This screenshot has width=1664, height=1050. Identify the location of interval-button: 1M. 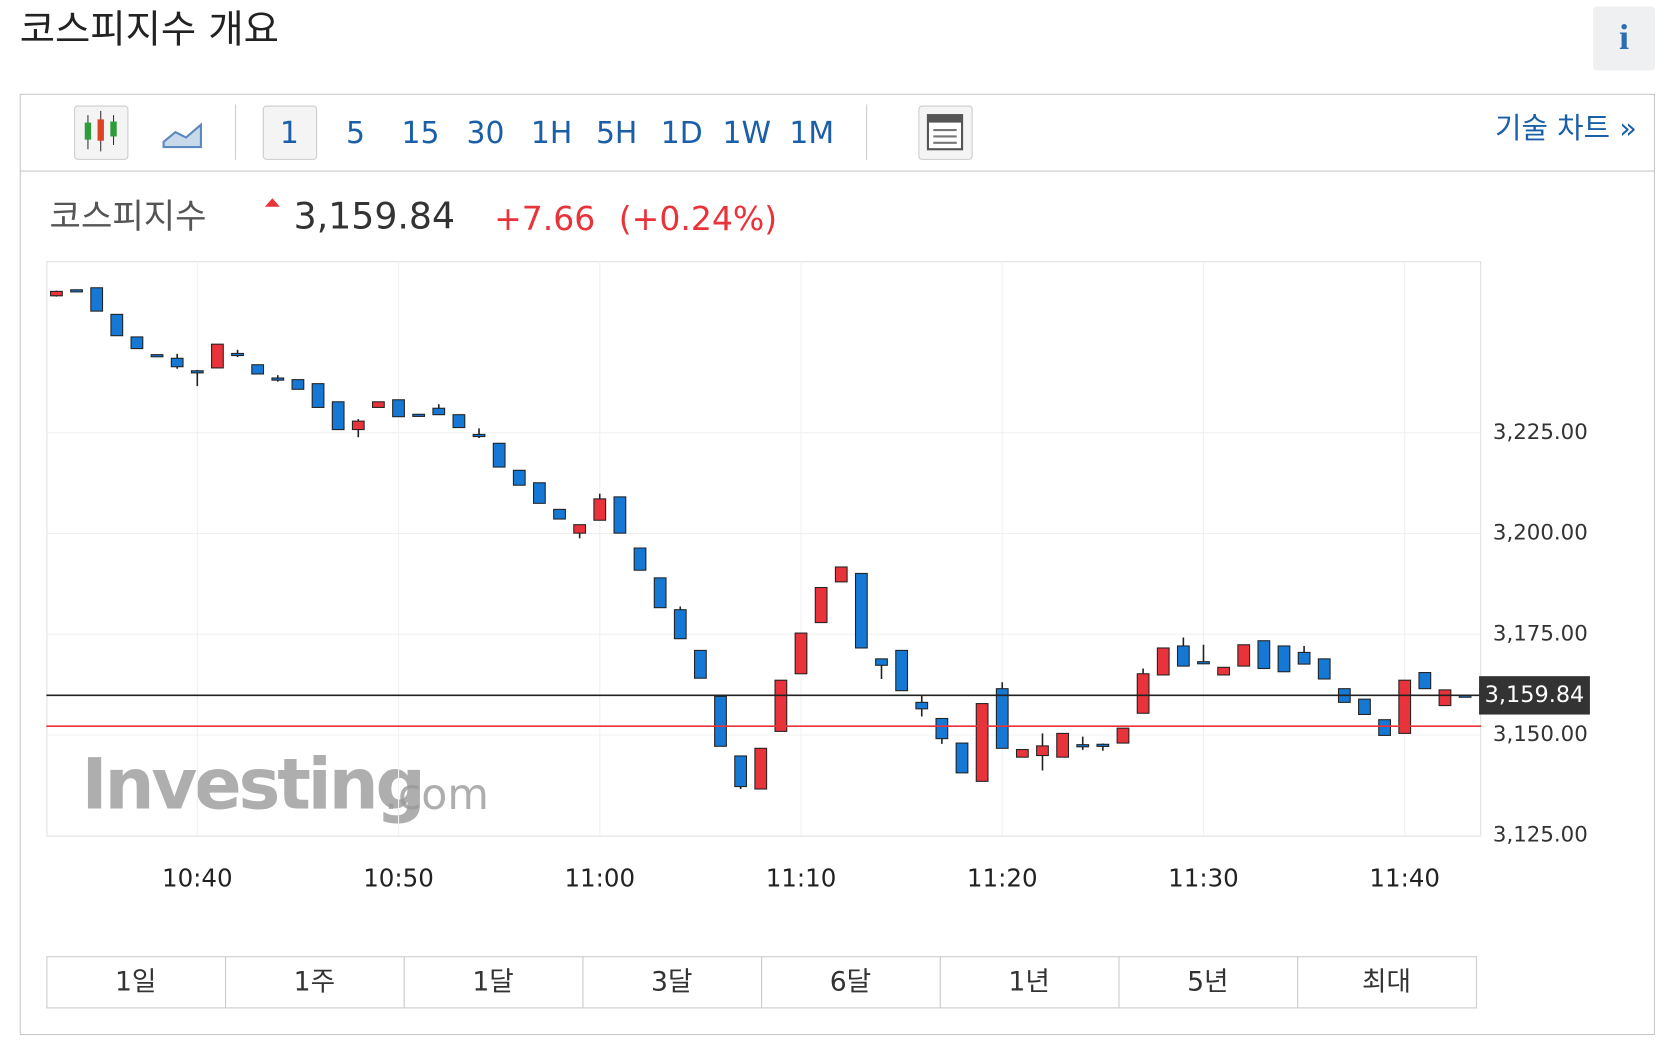
(811, 133).